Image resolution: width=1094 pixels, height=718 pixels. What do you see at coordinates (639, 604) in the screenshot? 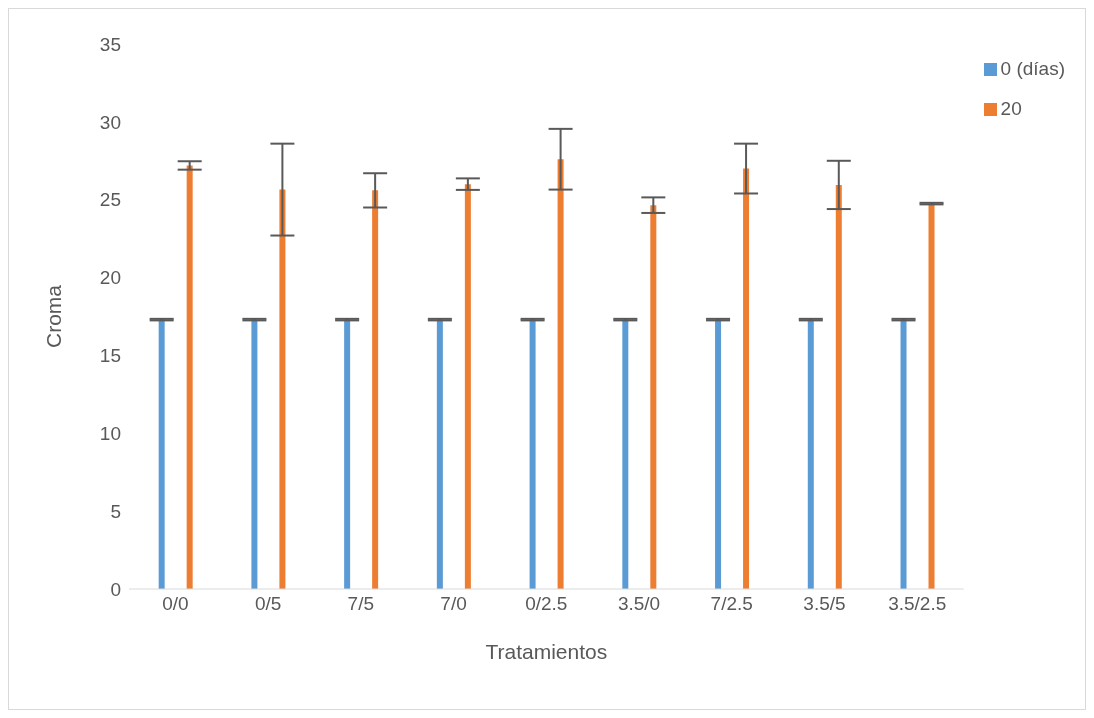
I see `x-tick-label: 3.5/0` at bounding box center [639, 604].